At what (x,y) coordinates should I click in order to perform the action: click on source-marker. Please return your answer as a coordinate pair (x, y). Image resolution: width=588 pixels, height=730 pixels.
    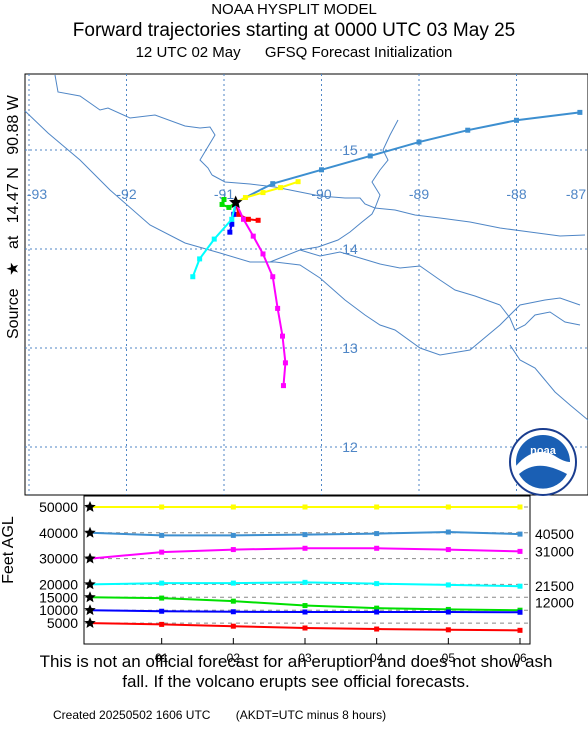
    Looking at the image, I should click on (236, 202).